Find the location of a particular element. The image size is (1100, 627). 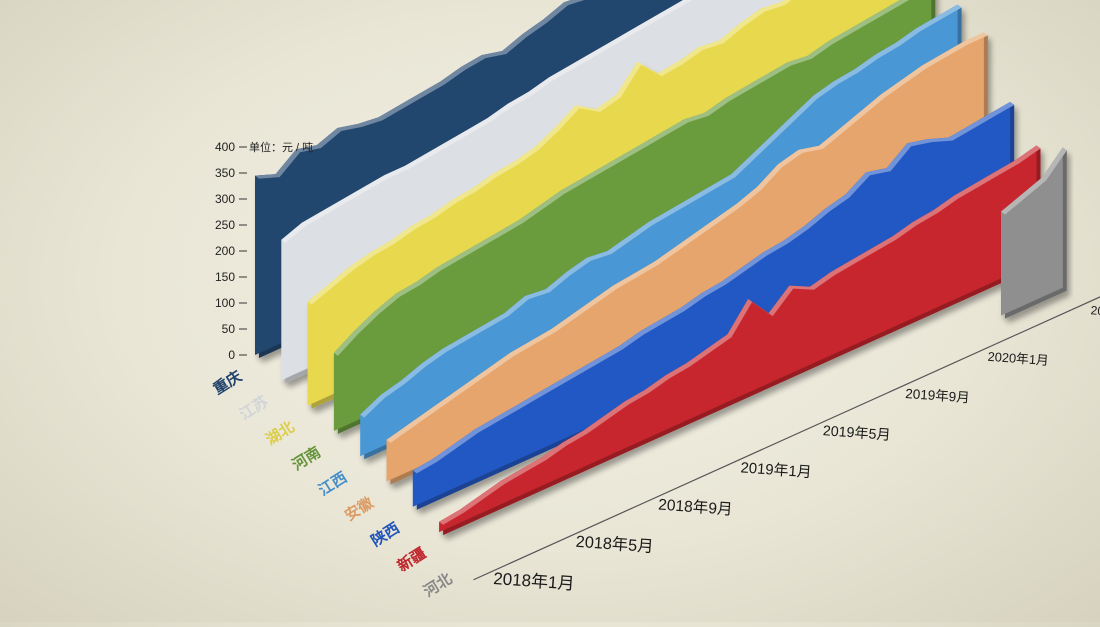

y-tick-label: 400 is located at coordinates (225, 147).